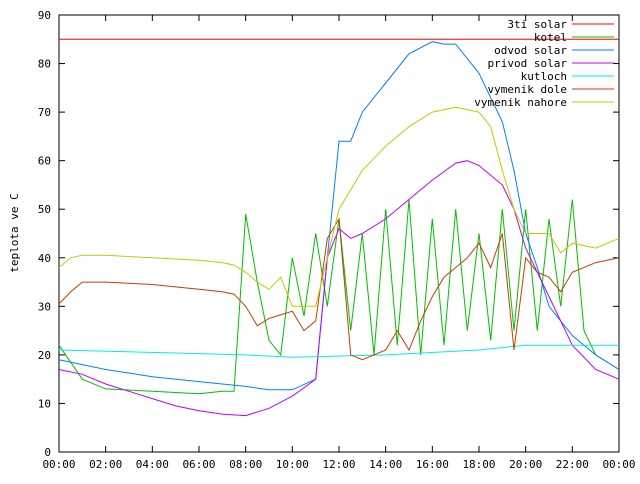  Describe the element at coordinates (338, 351) in the screenshot. I see `series-line` at that location.